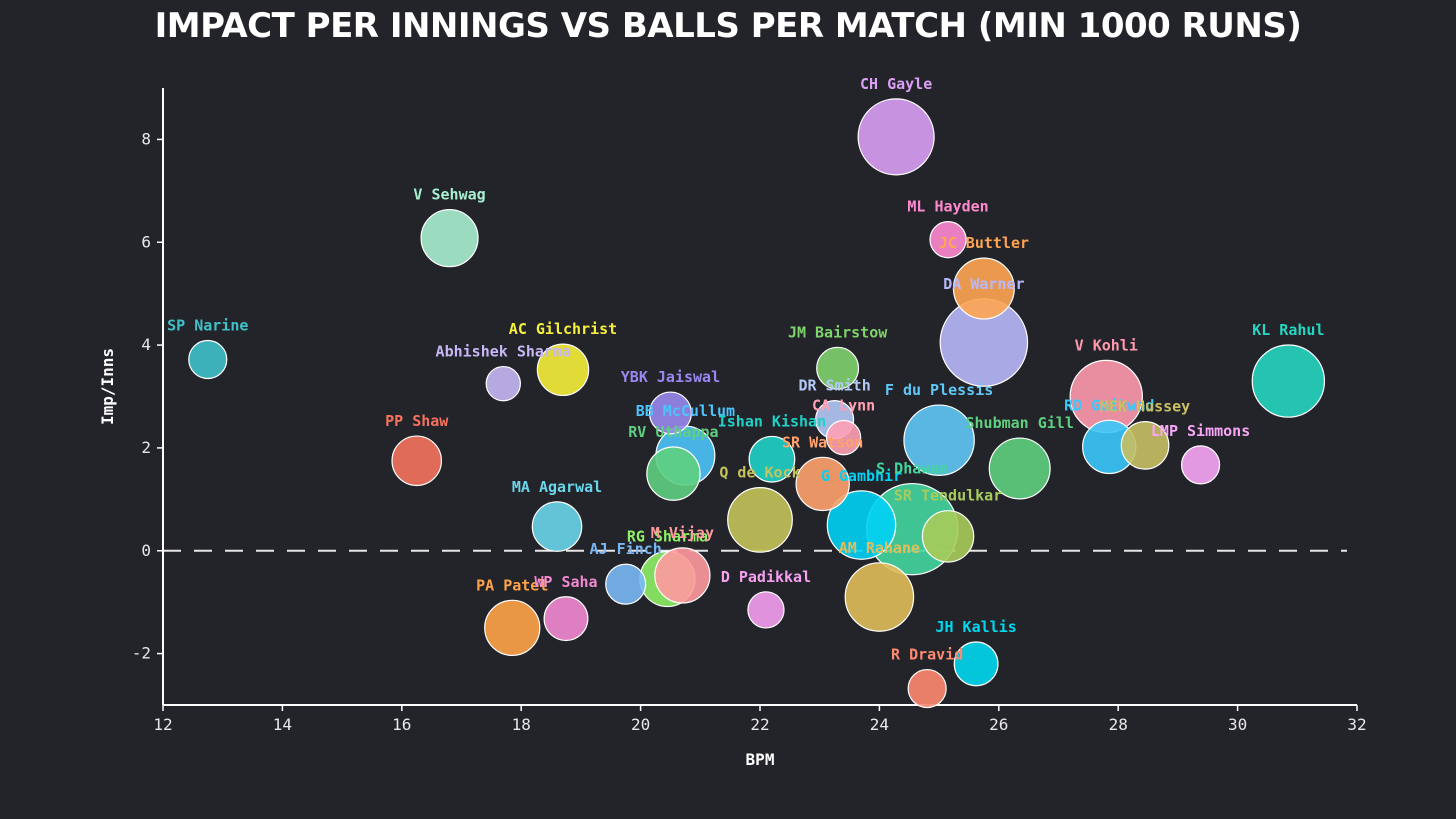 The image size is (1456, 819). What do you see at coordinates (1356, 724) in the screenshot?
I see `x-tick-label: 32` at bounding box center [1356, 724].